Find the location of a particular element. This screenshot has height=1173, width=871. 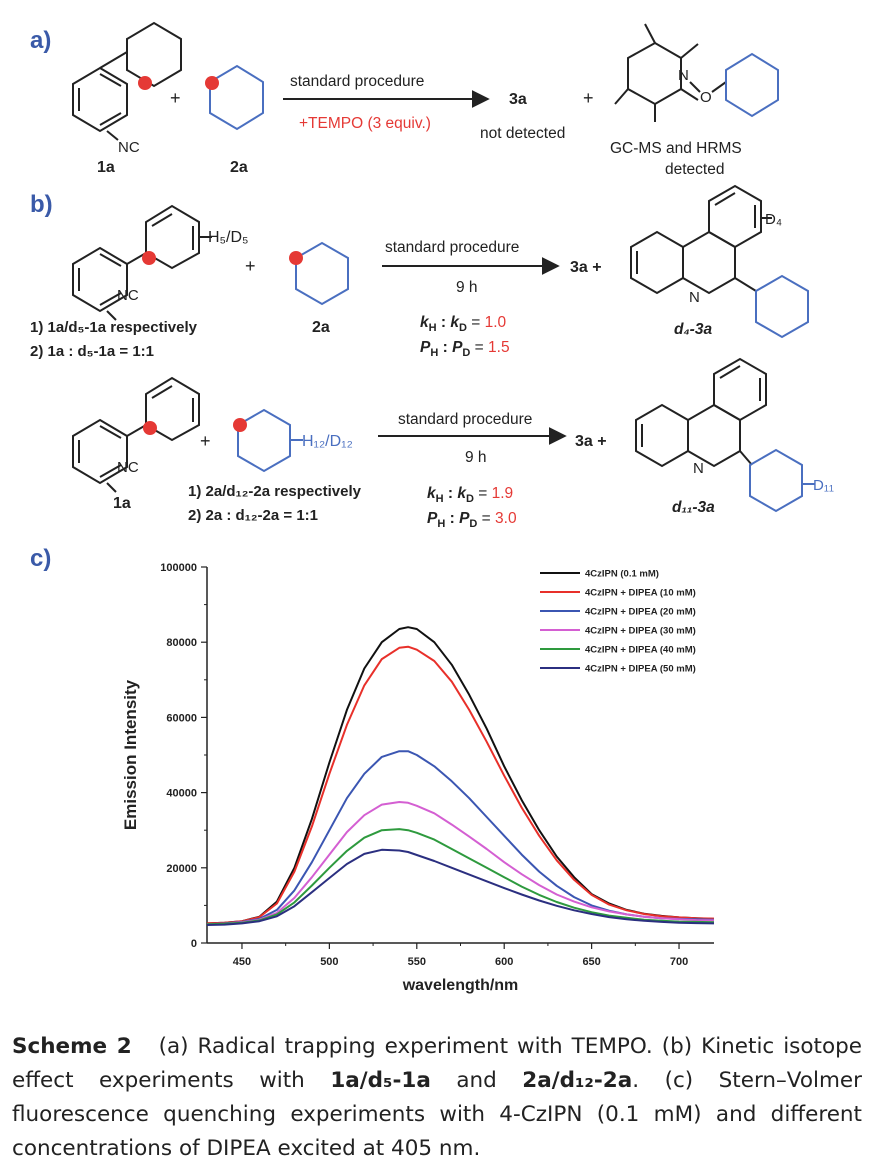

kie-p: PH : PD = 1.5 is located at coordinates (465, 349).